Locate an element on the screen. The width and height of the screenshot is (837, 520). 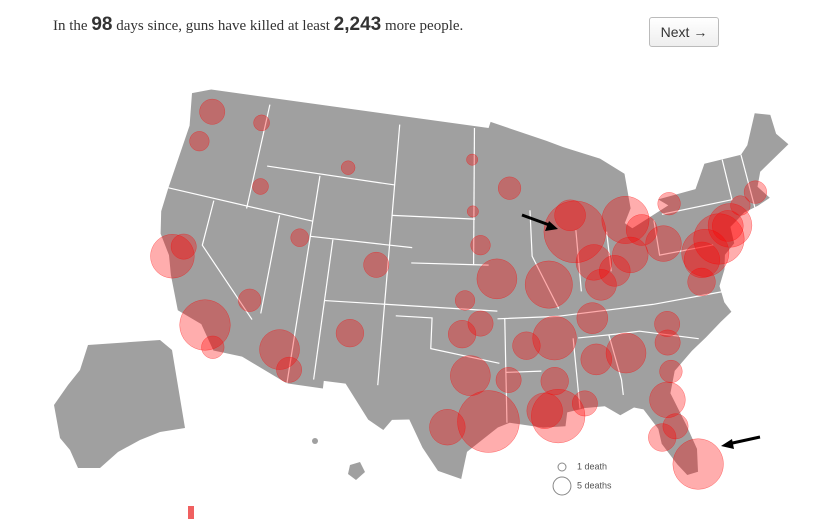
days-count: 98 is located at coordinates (102, 24).